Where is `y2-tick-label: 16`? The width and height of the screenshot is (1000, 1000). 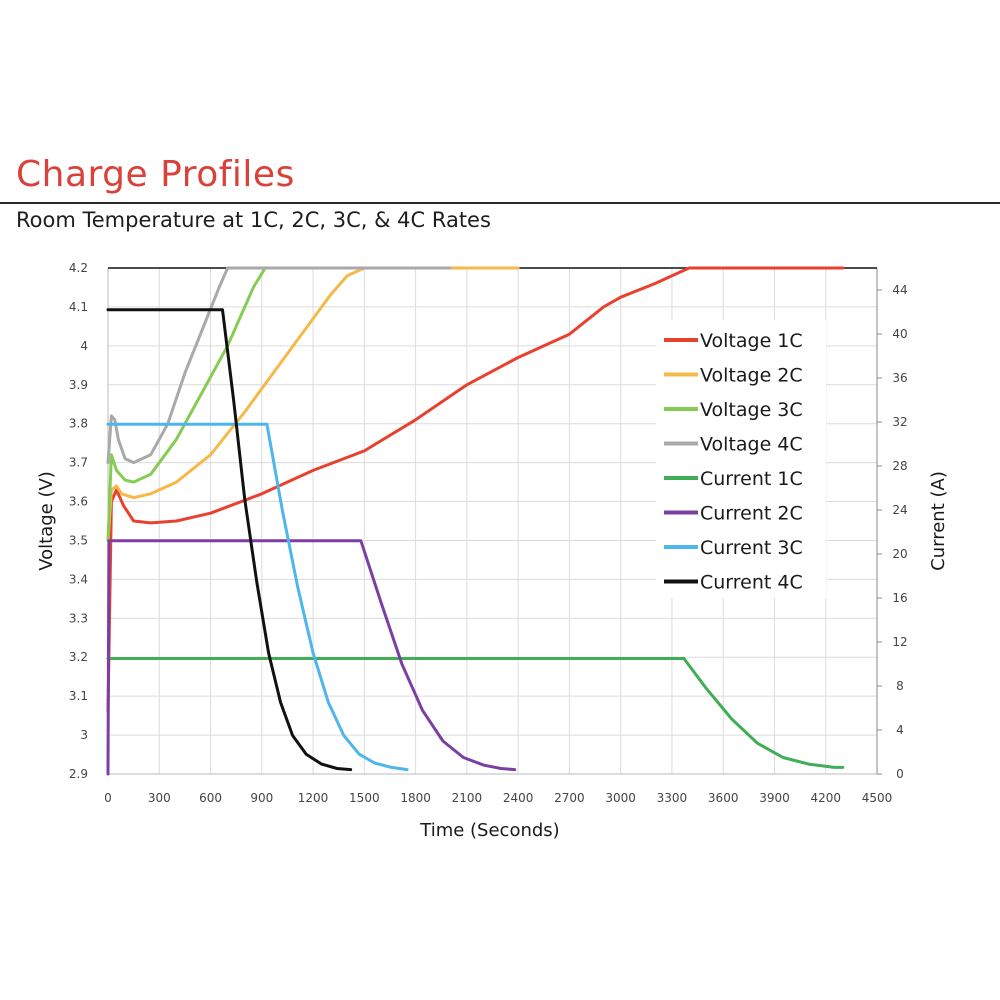
y2-tick-label: 16 is located at coordinates (899, 598).